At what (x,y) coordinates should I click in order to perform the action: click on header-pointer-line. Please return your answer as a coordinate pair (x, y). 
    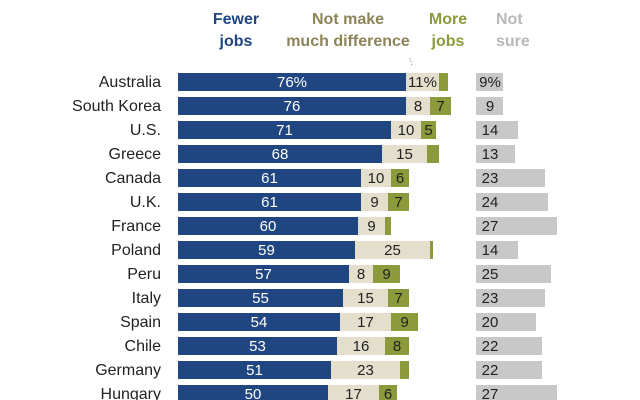
    Looking at the image, I should click on (411, 62).